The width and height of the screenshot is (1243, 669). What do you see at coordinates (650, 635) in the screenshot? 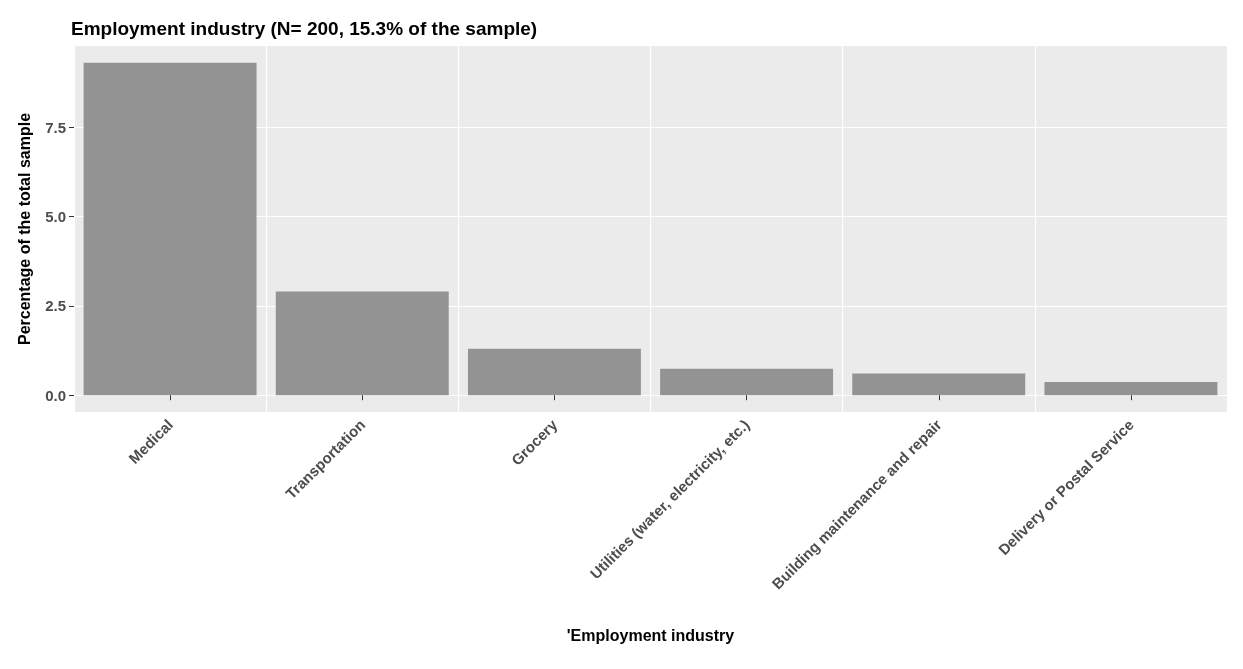
I see `x-axis-title: 'Employment industry` at bounding box center [650, 635].